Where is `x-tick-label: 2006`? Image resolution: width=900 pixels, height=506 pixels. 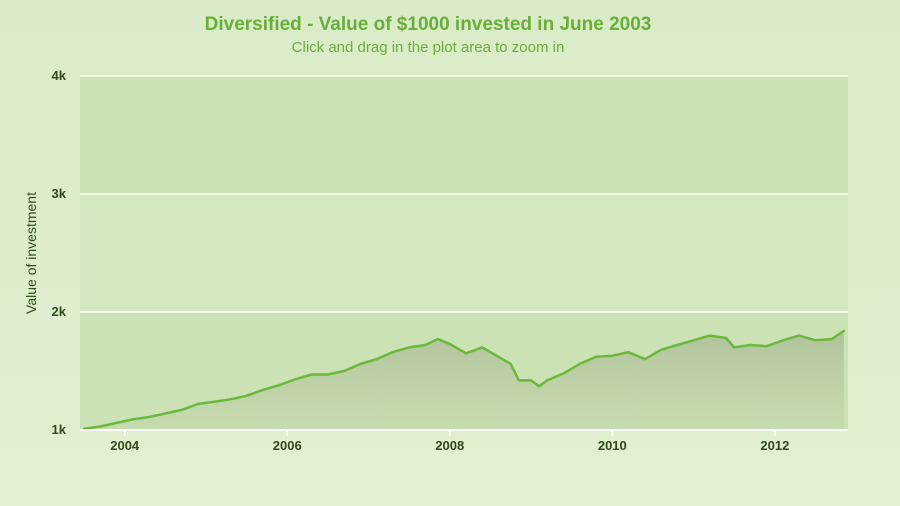 x-tick-label: 2006 is located at coordinates (287, 445).